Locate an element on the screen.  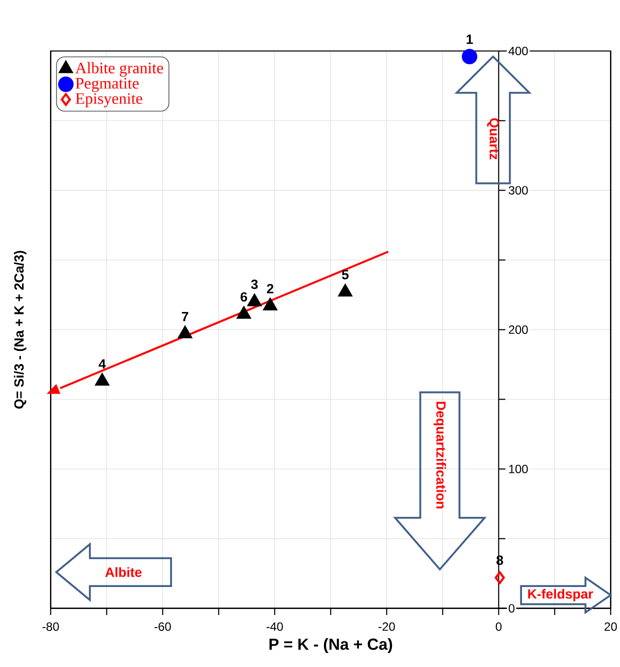
annotation: 3 is located at coordinates (254, 285).